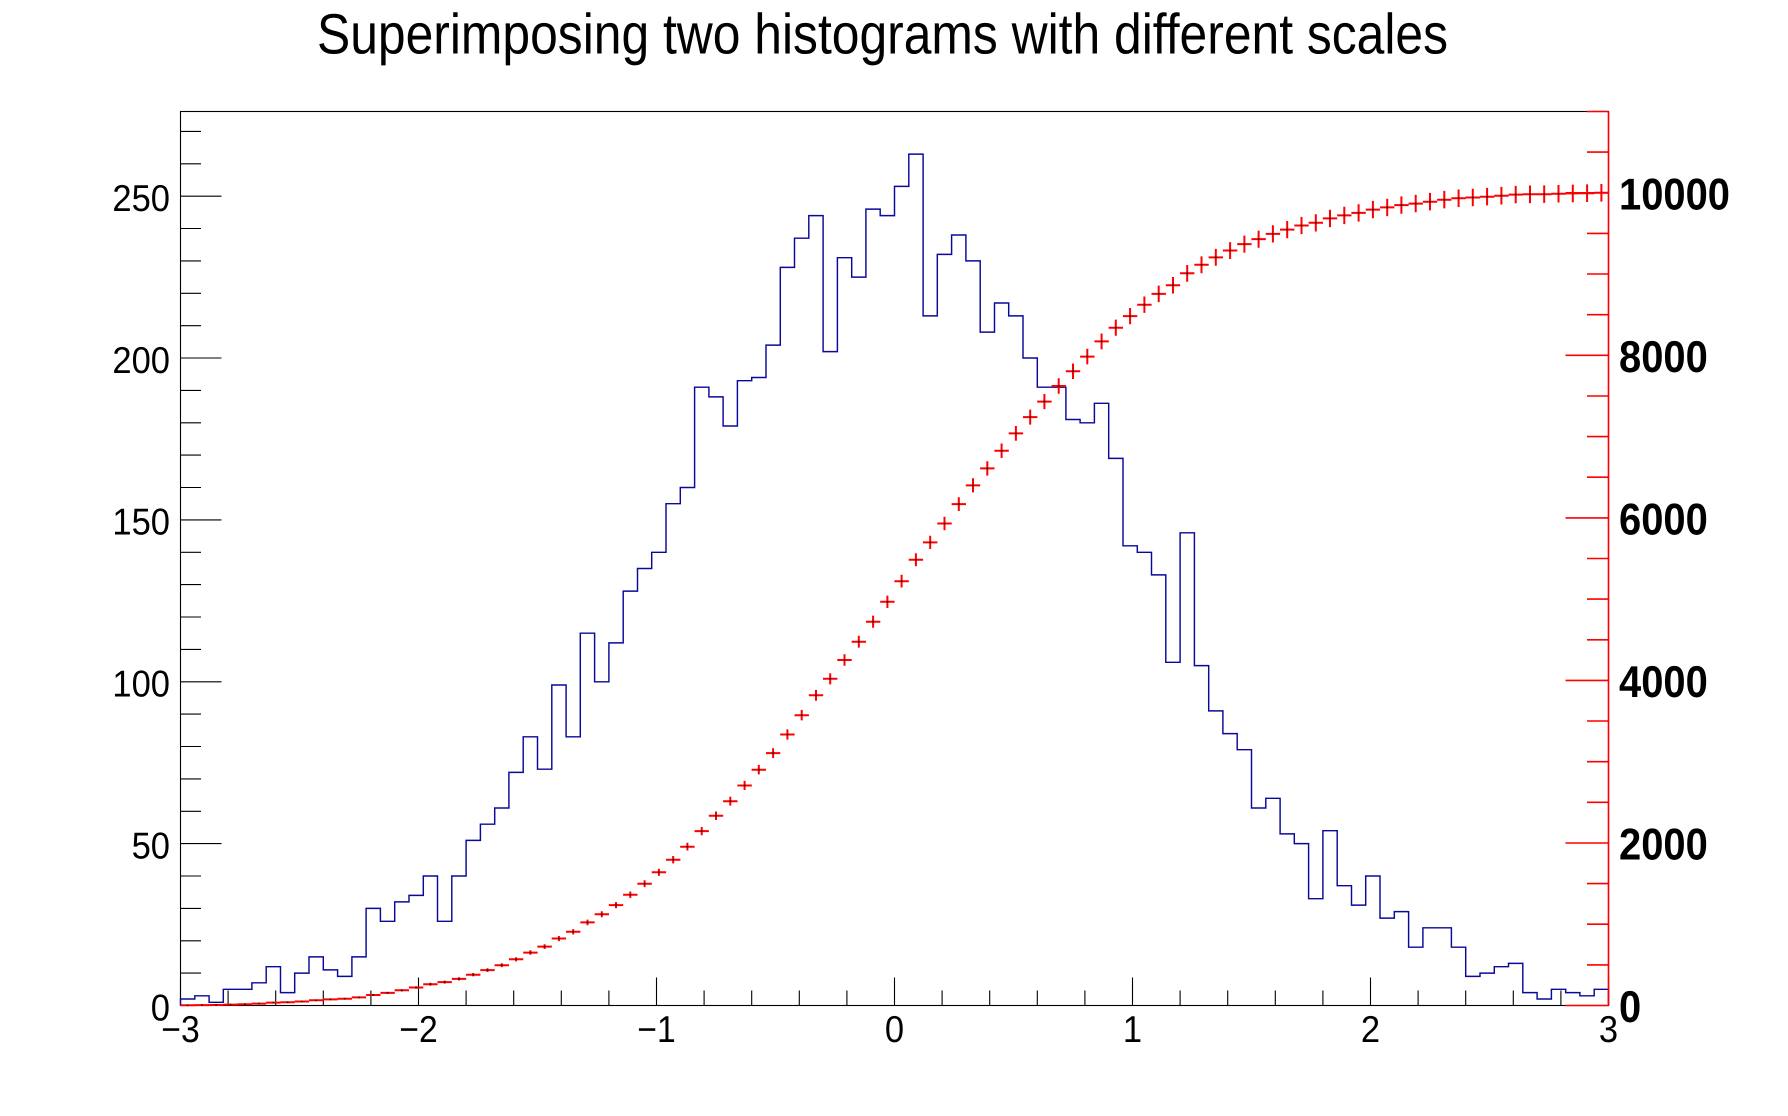  I want to click on svg-text: −2, so click(418, 1029).